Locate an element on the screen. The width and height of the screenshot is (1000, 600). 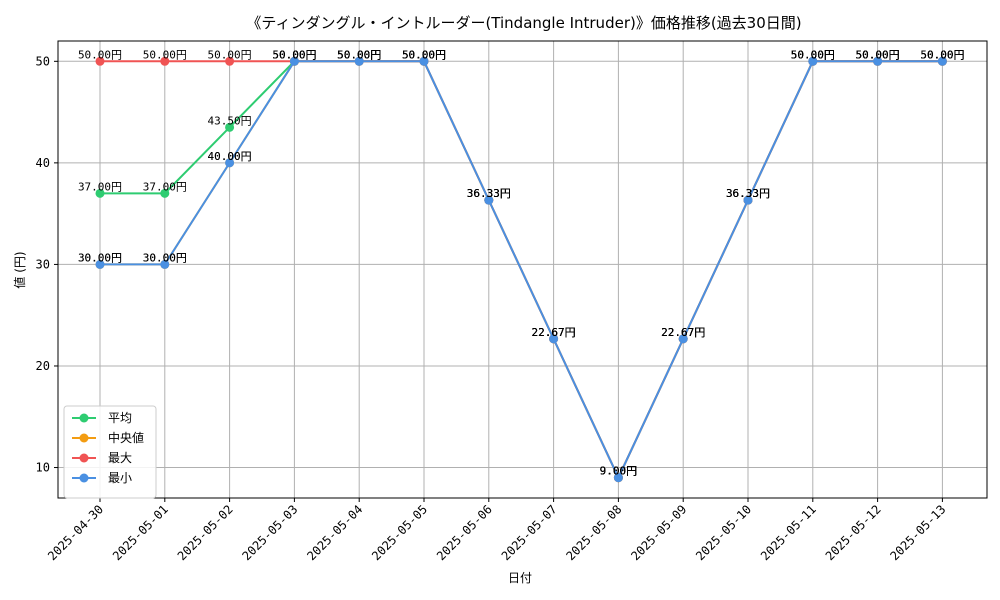
x-tick-label: 2025-05-01 is located at coordinates (140, 532).